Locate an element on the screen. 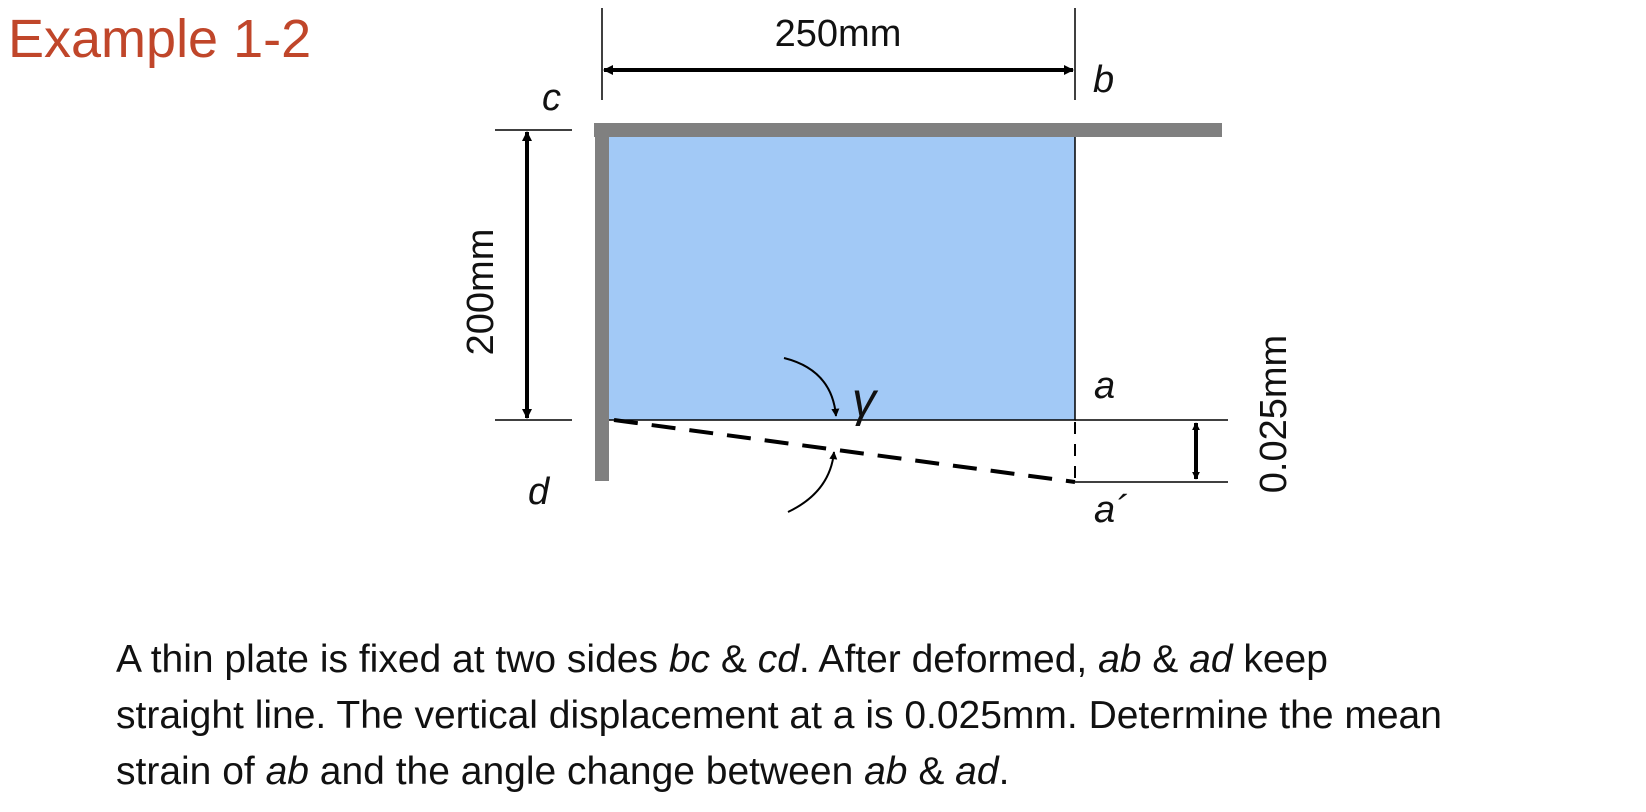  deformed-edge-ad is located at coordinates (844, 451).